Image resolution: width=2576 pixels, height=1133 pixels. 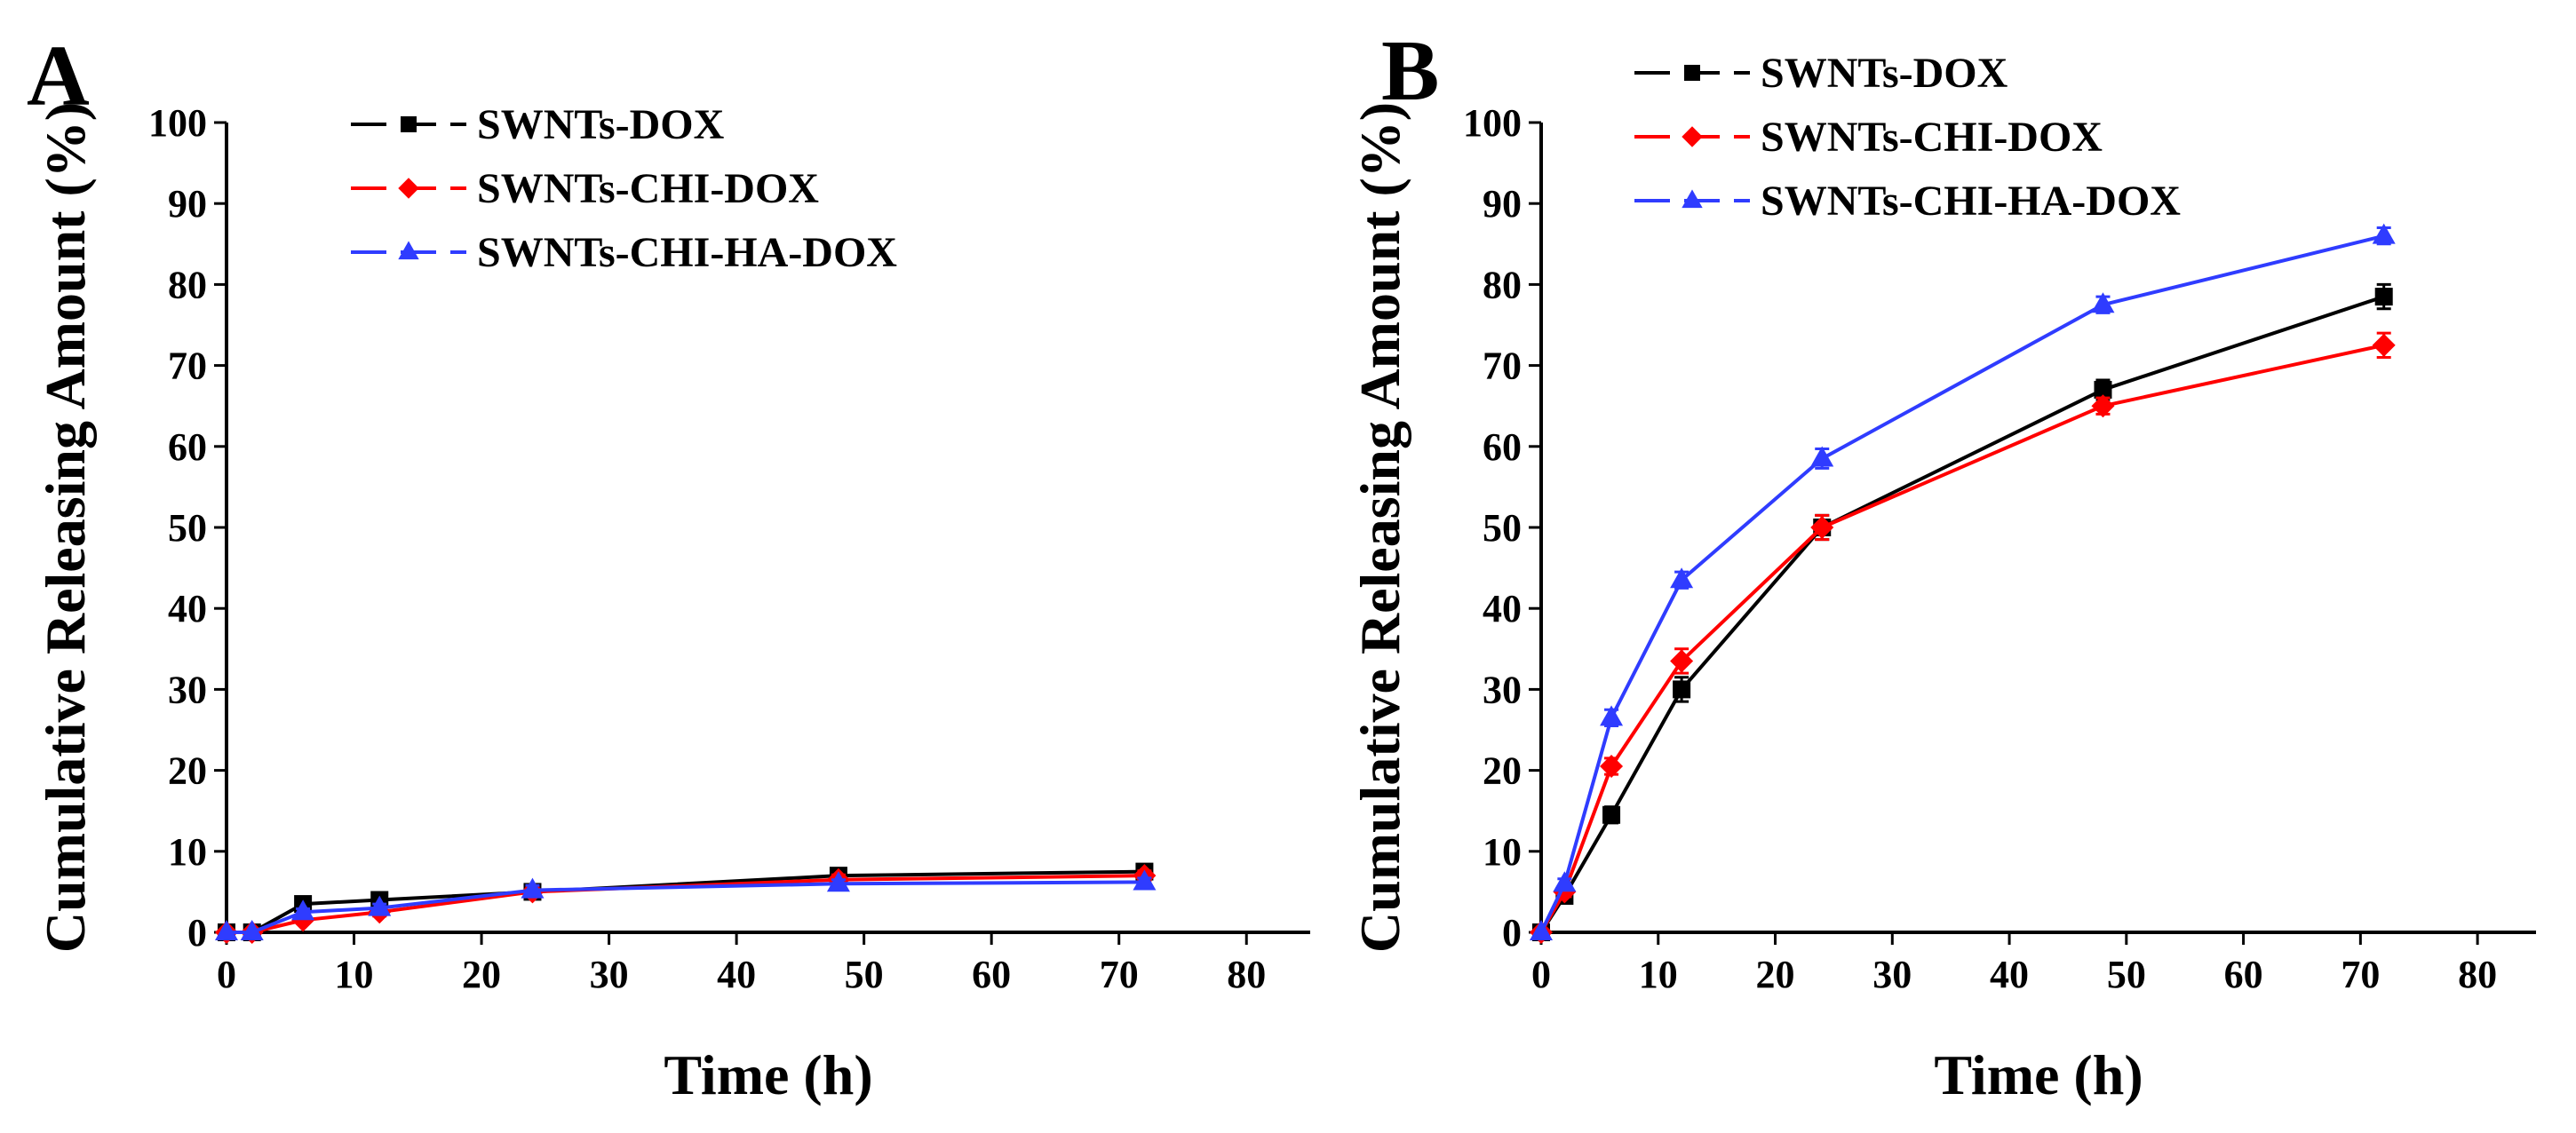 I want to click on panel-a-legend-label: SWNTs-DOX, so click(x=601, y=124).